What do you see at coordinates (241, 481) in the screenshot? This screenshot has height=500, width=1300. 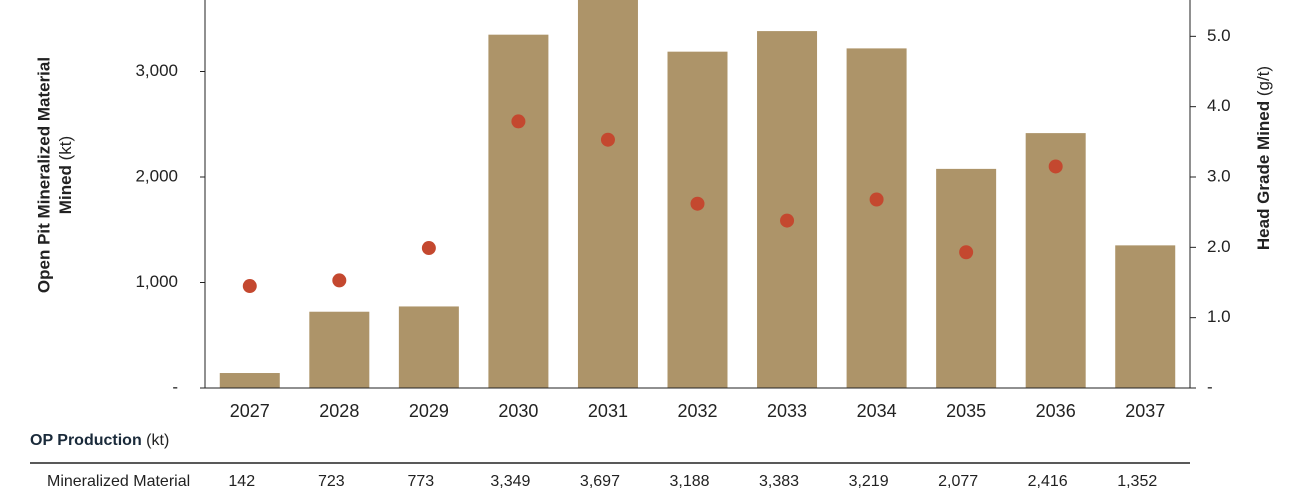 I see `table-cell: 142` at bounding box center [241, 481].